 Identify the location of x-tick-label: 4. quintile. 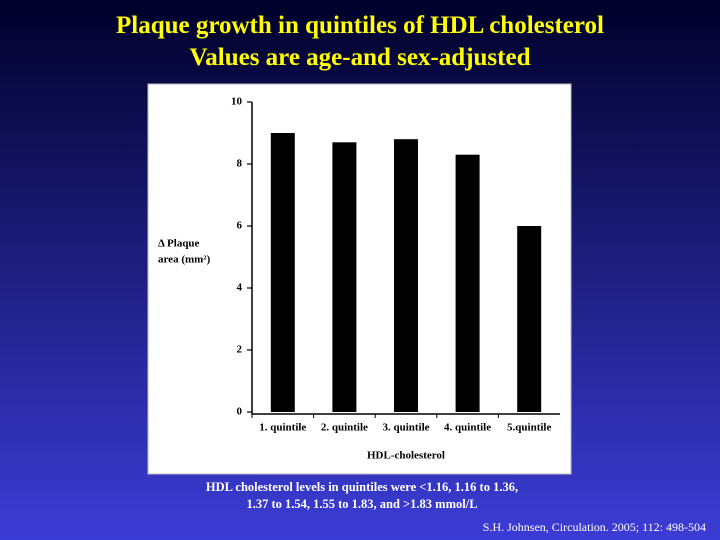
(467, 428).